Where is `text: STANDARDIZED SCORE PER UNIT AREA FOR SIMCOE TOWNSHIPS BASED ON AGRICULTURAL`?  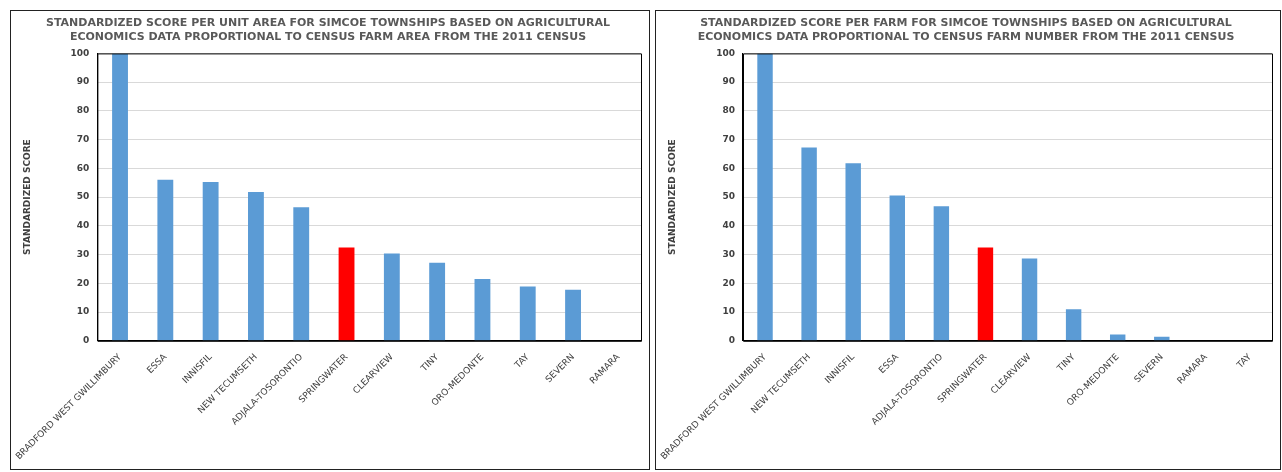
text: STANDARDIZED SCORE PER UNIT AREA FOR SIMCOE TOWNSHIPS BASED ON AGRICULTURAL is located at coordinates (328, 23).